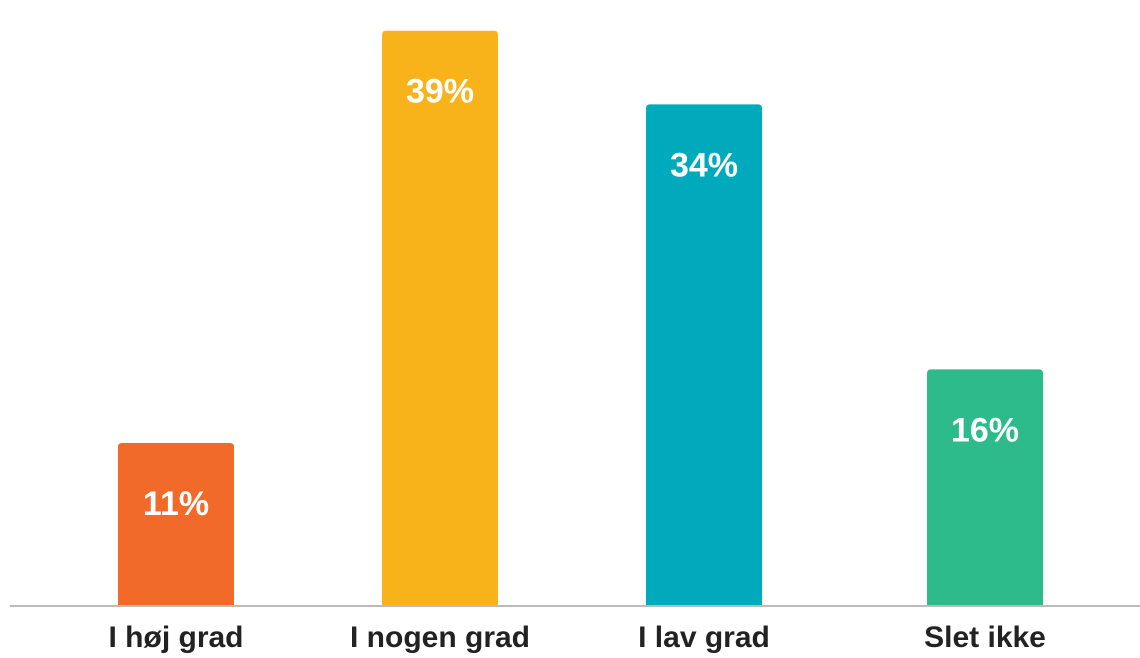 This screenshot has width=1140, height=658. Describe the element at coordinates (440, 92) in the screenshot. I see `bar-value-label-2: 39%` at that location.